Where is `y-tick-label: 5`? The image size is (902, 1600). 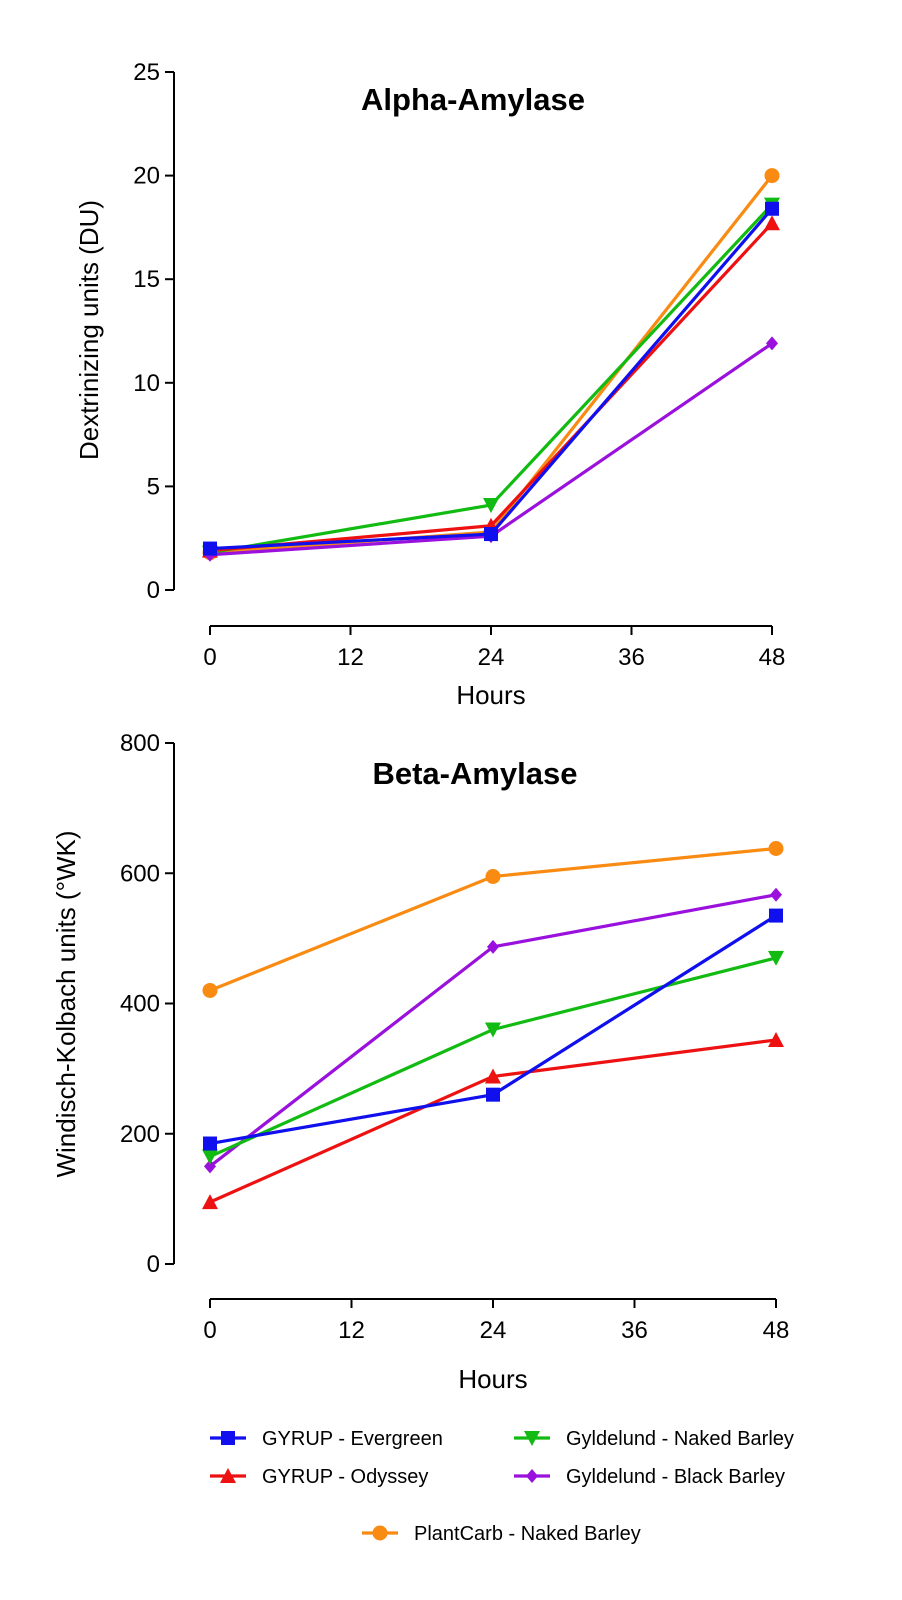 y-tick-label: 5 is located at coordinates (153, 486).